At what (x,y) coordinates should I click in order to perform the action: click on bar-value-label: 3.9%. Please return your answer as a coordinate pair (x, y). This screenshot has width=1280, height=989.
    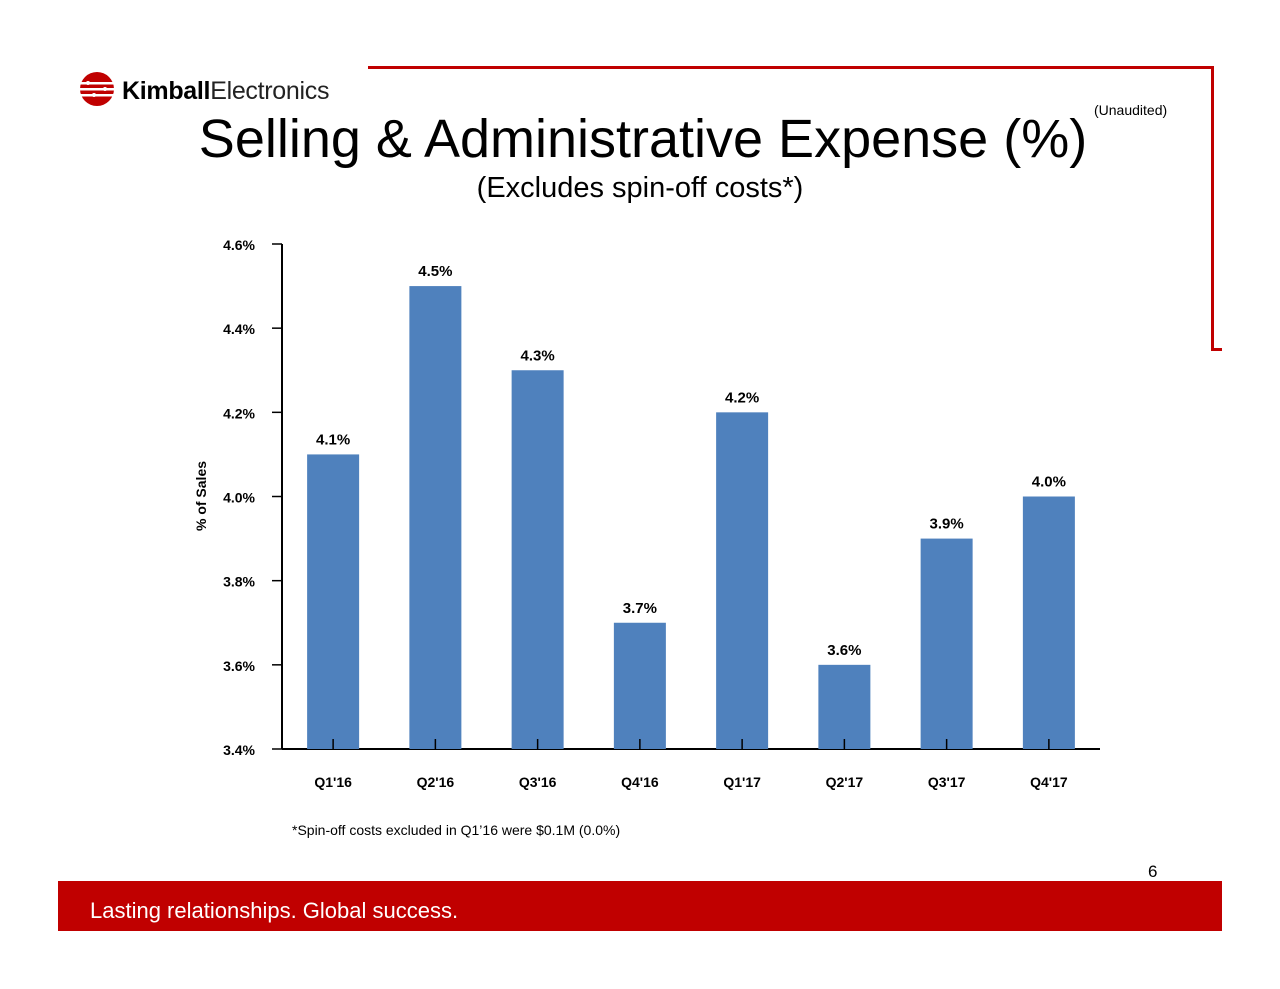
    Looking at the image, I should click on (947, 524).